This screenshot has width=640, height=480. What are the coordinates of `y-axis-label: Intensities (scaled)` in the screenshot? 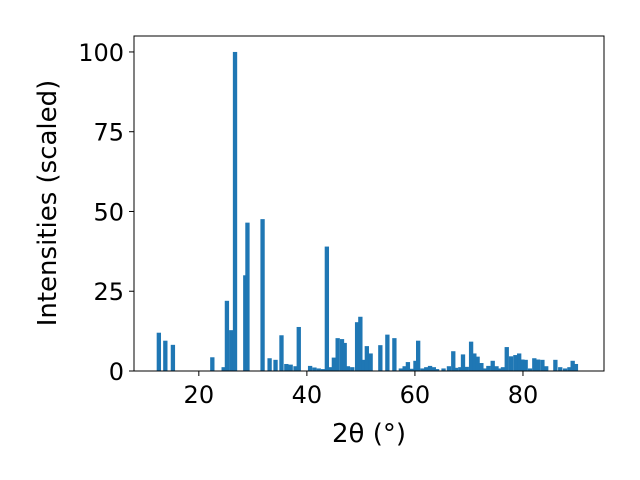 It's located at (48, 203).